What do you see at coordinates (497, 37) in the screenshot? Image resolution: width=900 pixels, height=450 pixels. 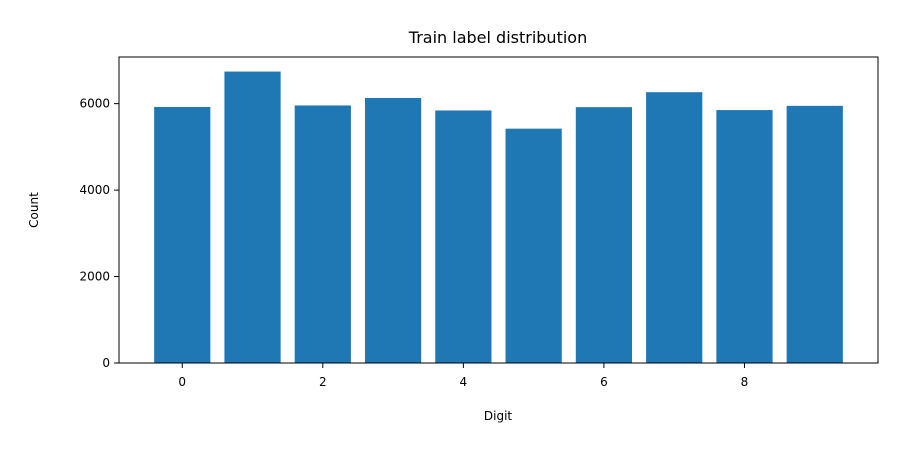 I see `chart-title: Train label distribution` at bounding box center [497, 37].